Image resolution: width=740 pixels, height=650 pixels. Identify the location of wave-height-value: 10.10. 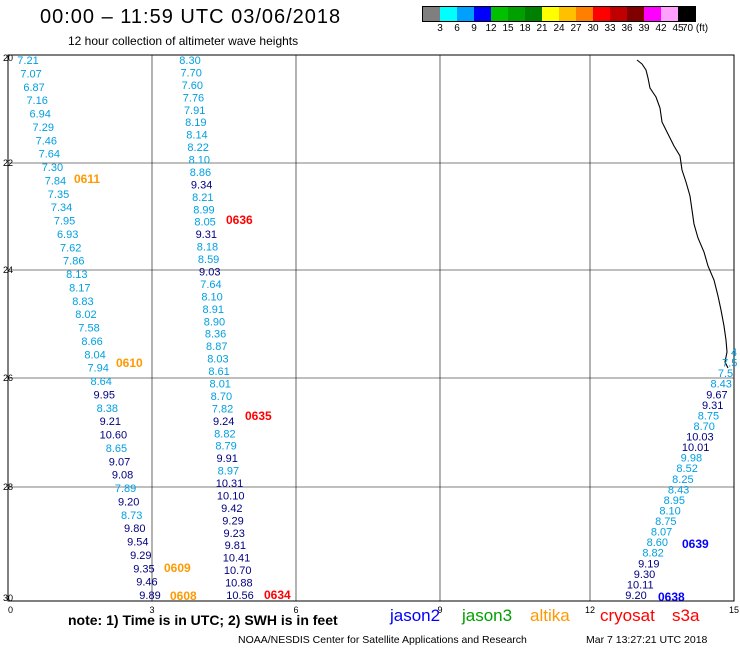
(231, 496).